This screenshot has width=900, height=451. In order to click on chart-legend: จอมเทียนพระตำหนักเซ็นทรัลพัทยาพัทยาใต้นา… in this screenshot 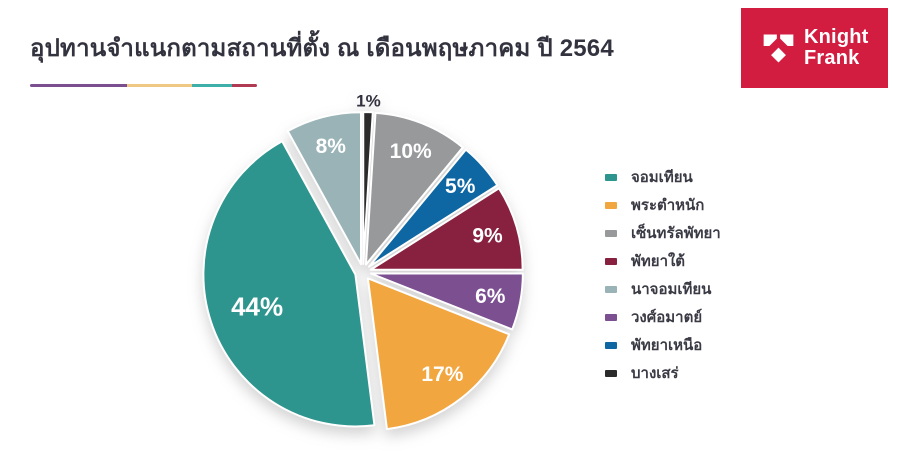, I will do `click(663, 275)`.